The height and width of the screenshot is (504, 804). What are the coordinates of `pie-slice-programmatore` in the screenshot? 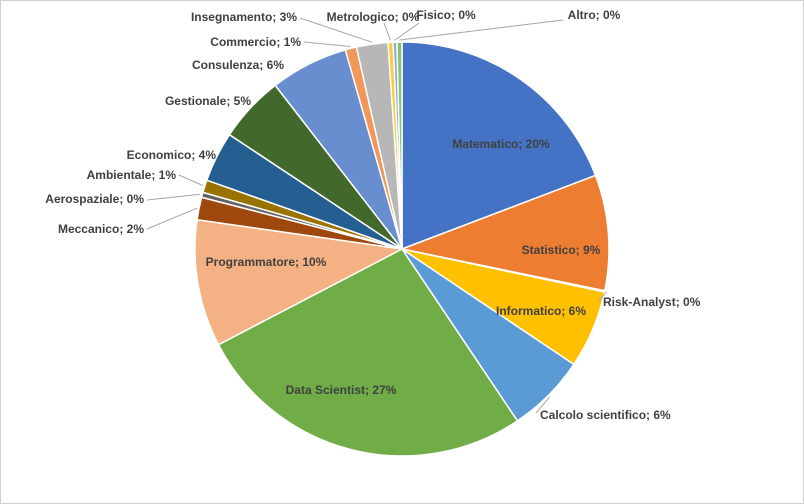 It's located at (299, 282).